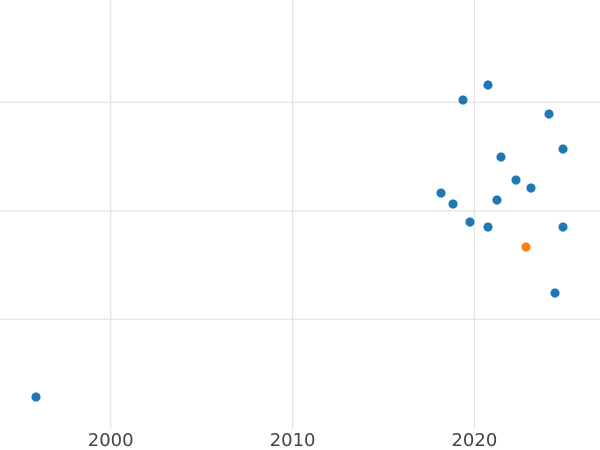  Describe the element at coordinates (474, 440) in the screenshot. I see `x-tick-label: 2020` at that location.